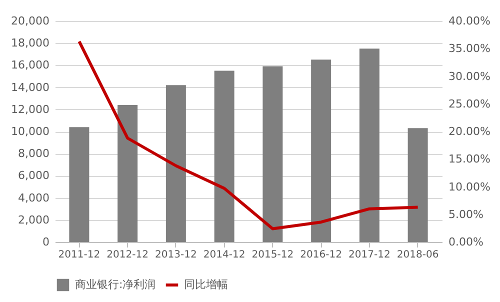 The image size is (500, 302). I want to click on legend-label: 同比增幅, so click(206, 284).